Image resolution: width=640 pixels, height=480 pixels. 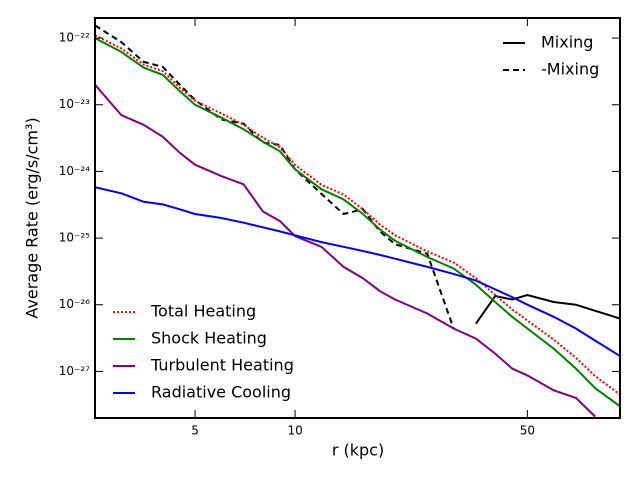 I want to click on legend-label: Shock Heating, so click(x=209, y=338).